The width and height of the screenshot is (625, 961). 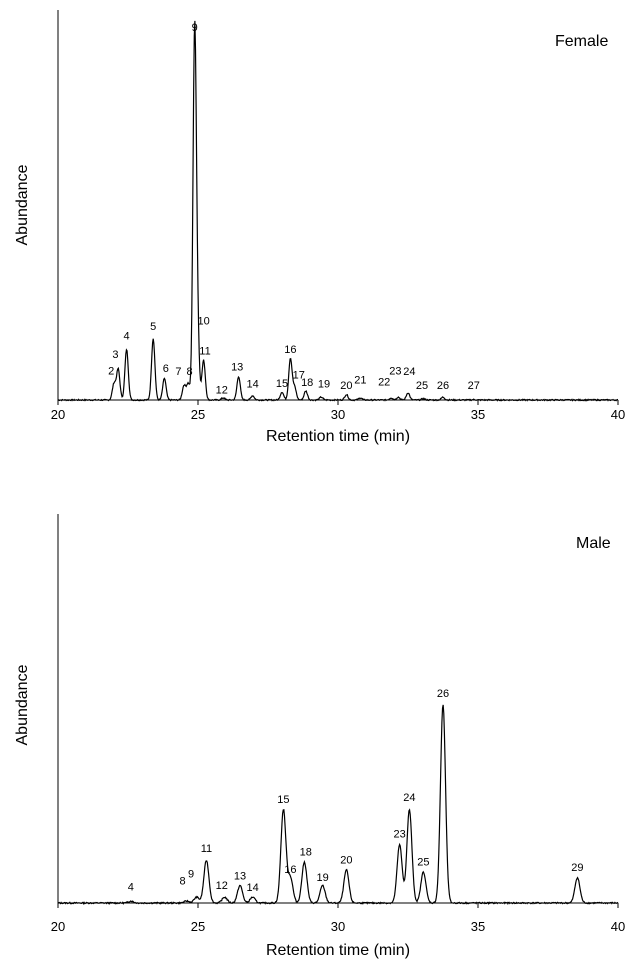 What do you see at coordinates (346, 386) in the screenshot?
I see `female-peak-label-20: 20` at bounding box center [346, 386].